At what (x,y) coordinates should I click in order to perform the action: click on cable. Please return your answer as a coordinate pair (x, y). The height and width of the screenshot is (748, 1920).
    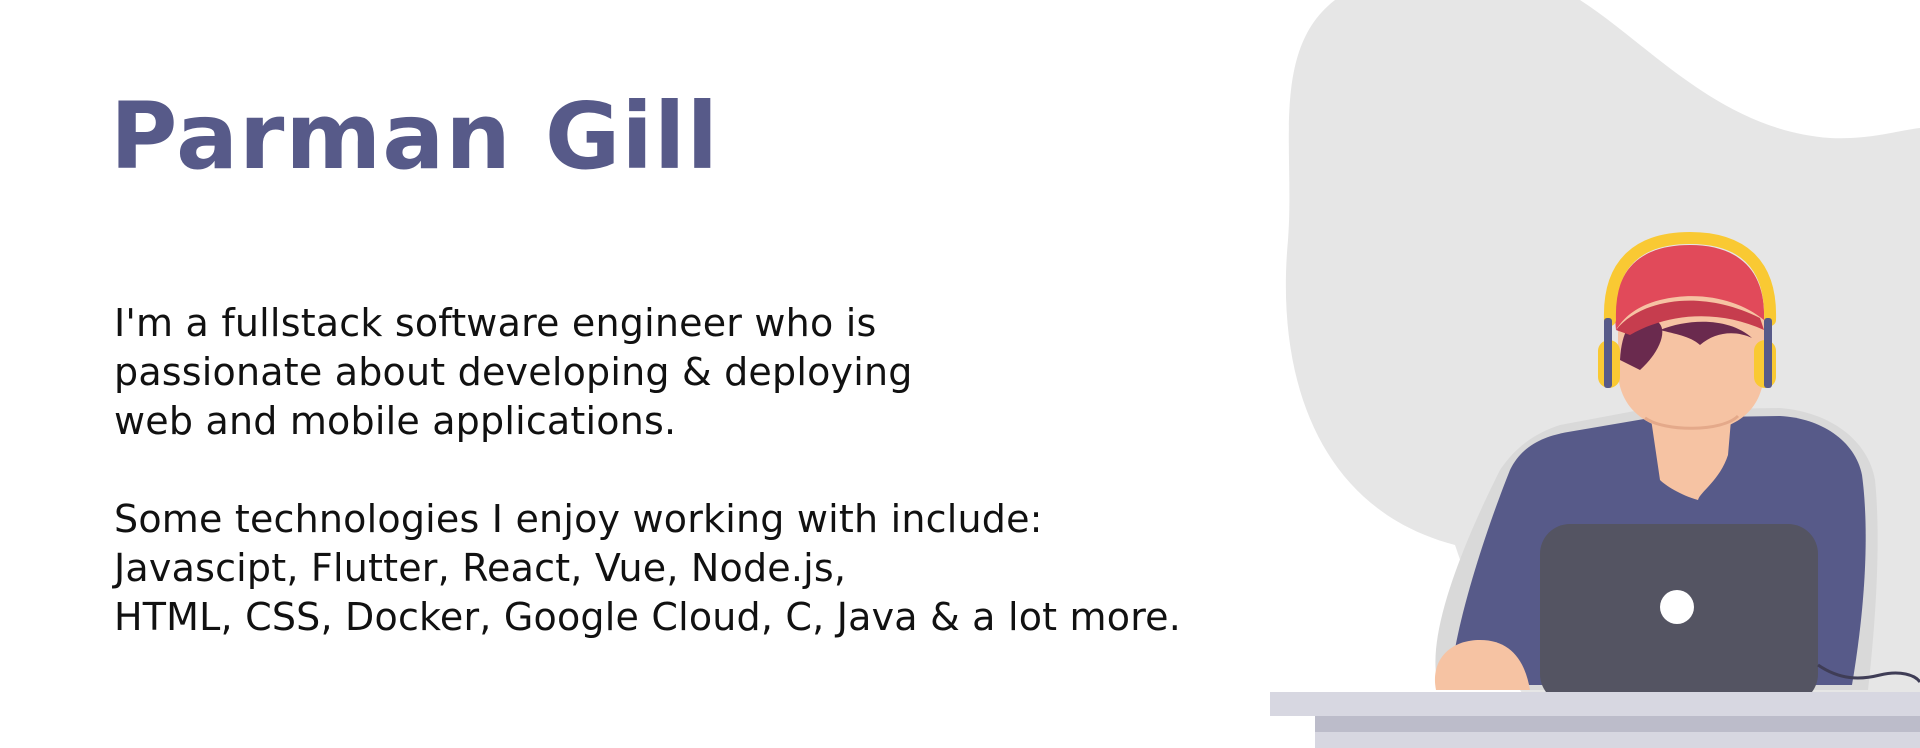
    Looking at the image, I should click on (1868, 673).